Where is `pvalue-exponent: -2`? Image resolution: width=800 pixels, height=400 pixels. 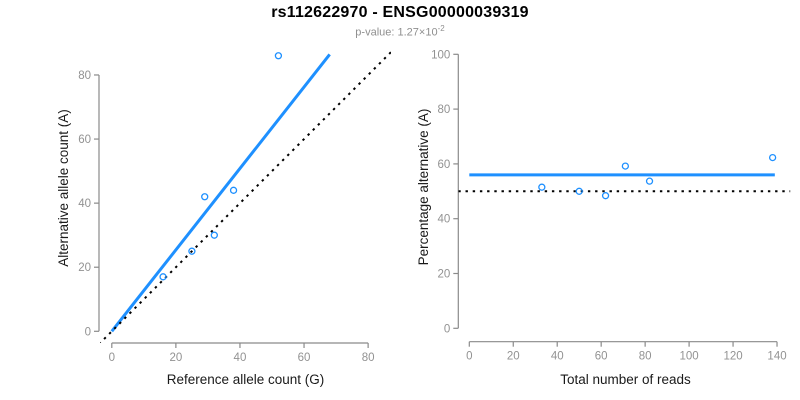
pvalue-exponent: -2 is located at coordinates (441, 28).